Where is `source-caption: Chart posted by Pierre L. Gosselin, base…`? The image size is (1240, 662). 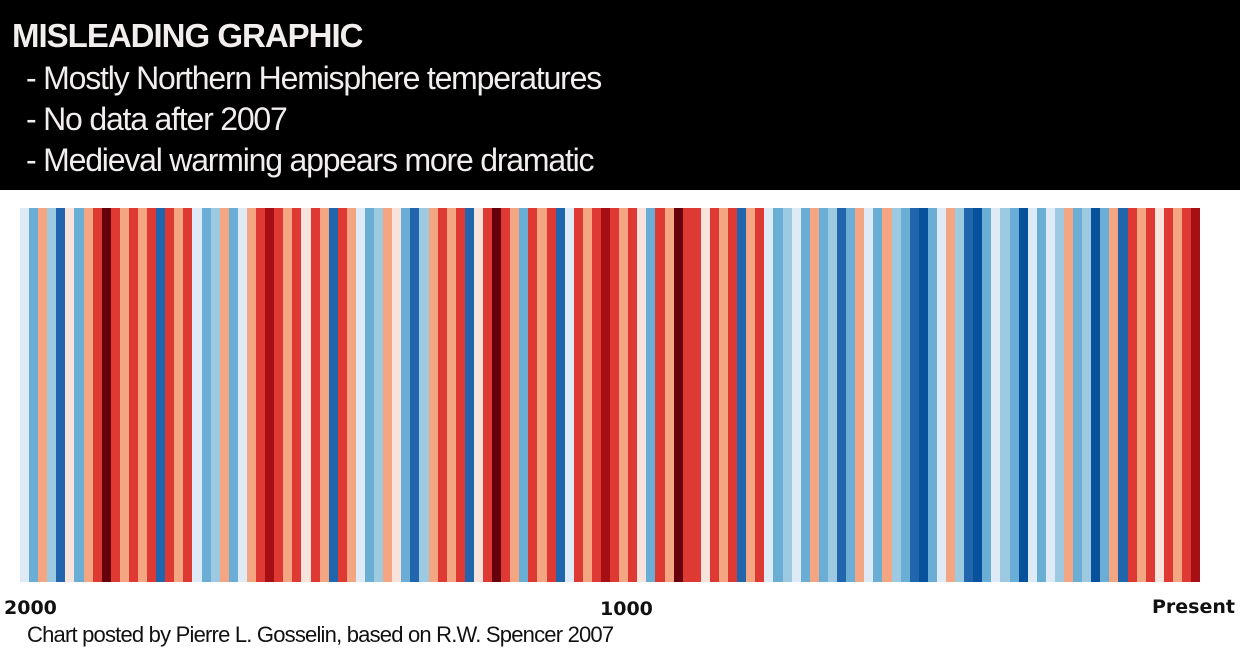
source-caption: Chart posted by Pierre L. Gosselin, base… is located at coordinates (320, 634).